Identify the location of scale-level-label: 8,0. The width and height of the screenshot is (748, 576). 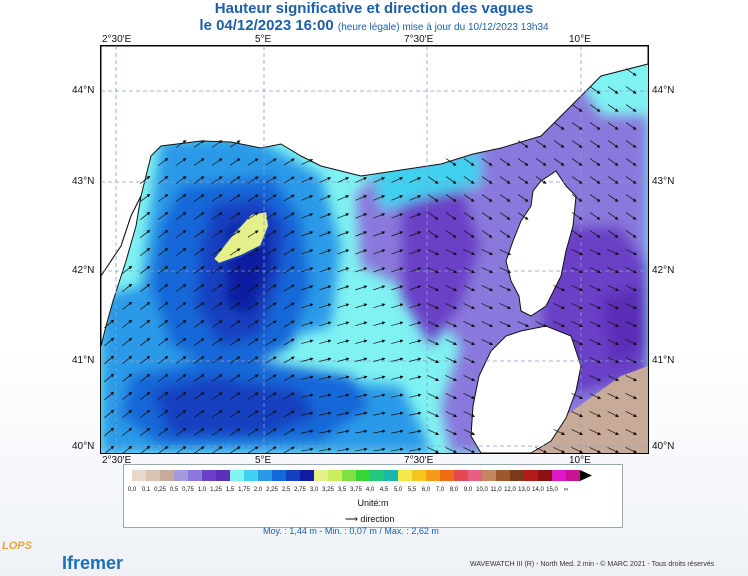
(454, 490).